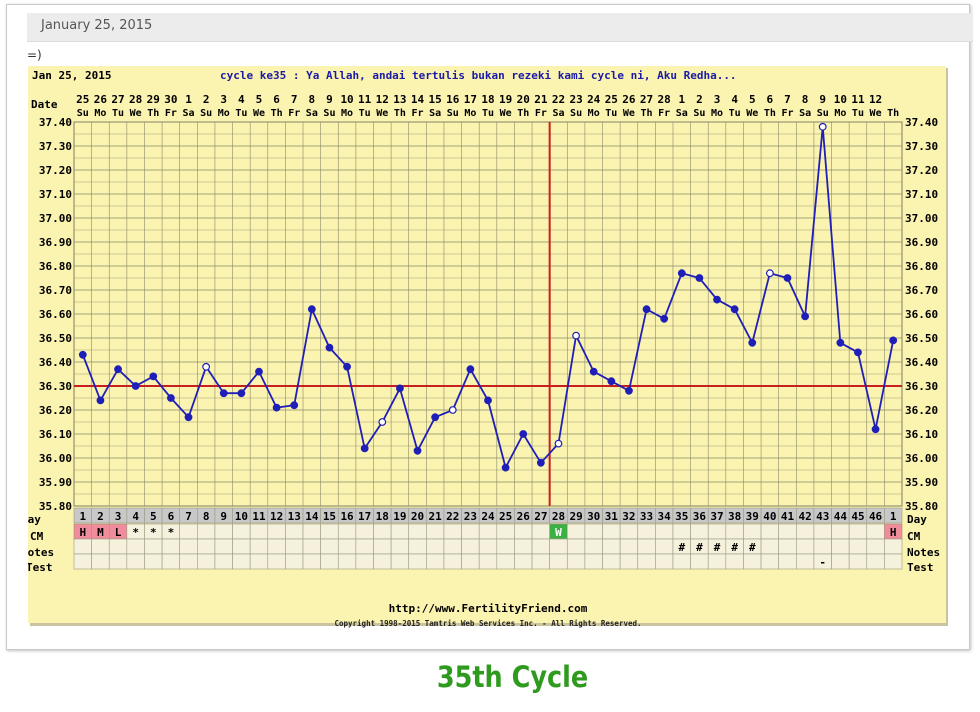 The height and width of the screenshot is (712, 980). What do you see at coordinates (136, 113) in the screenshot?
I see `weekday-label: We` at bounding box center [136, 113].